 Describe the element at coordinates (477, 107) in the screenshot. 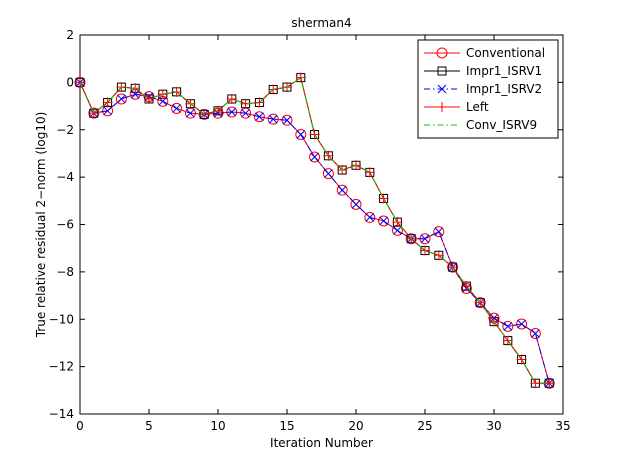

I see `legend-label: Left` at that location.